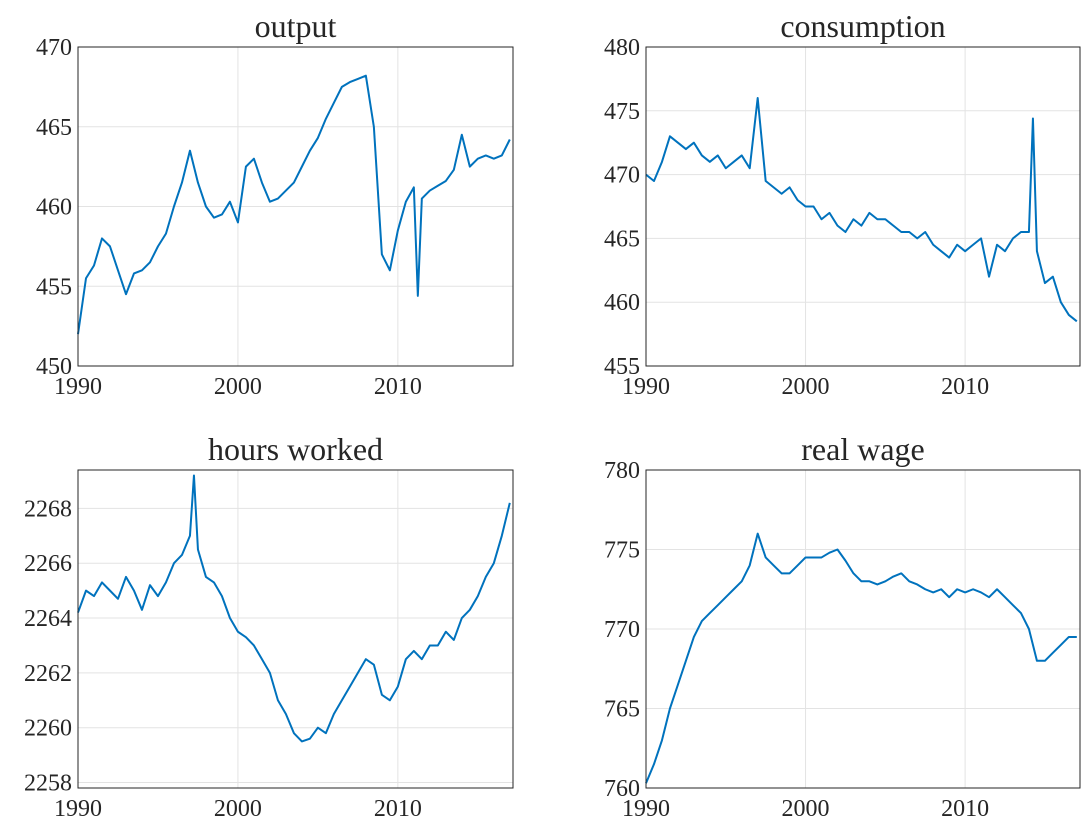 This screenshot has width=1081, height=829. Describe the element at coordinates (622, 48) in the screenshot. I see `y-tick-label: 480` at that location.